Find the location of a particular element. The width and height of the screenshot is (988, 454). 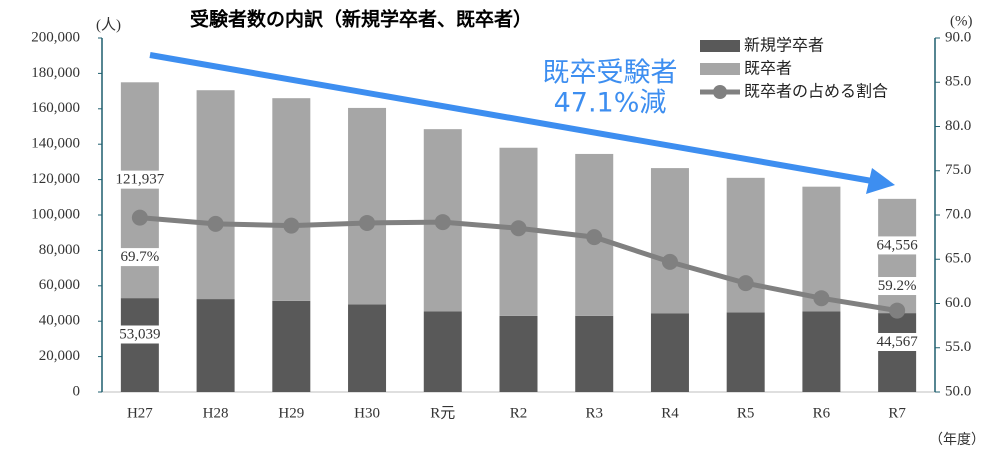

x-tick-label: R5 is located at coordinates (746, 413).